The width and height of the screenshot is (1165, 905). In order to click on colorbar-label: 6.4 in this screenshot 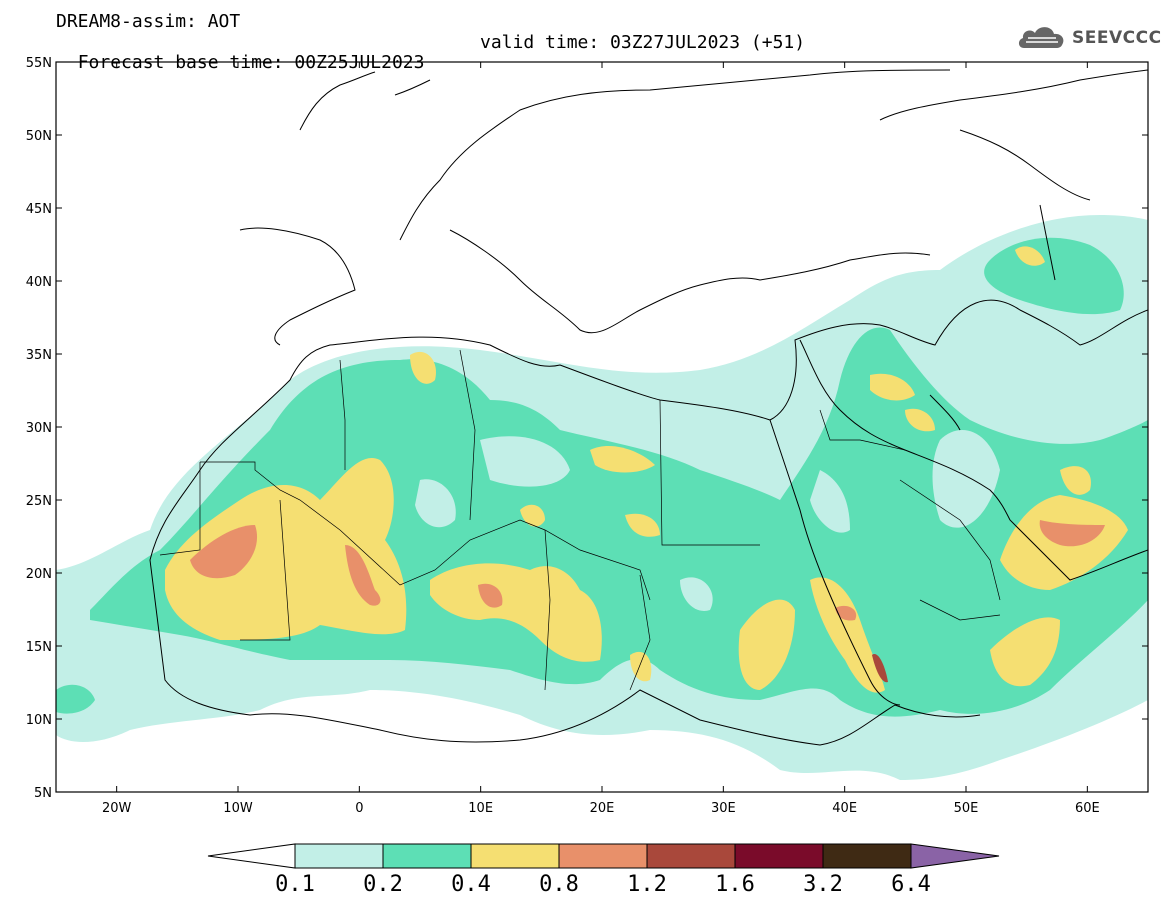, I will do `click(911, 884)`.